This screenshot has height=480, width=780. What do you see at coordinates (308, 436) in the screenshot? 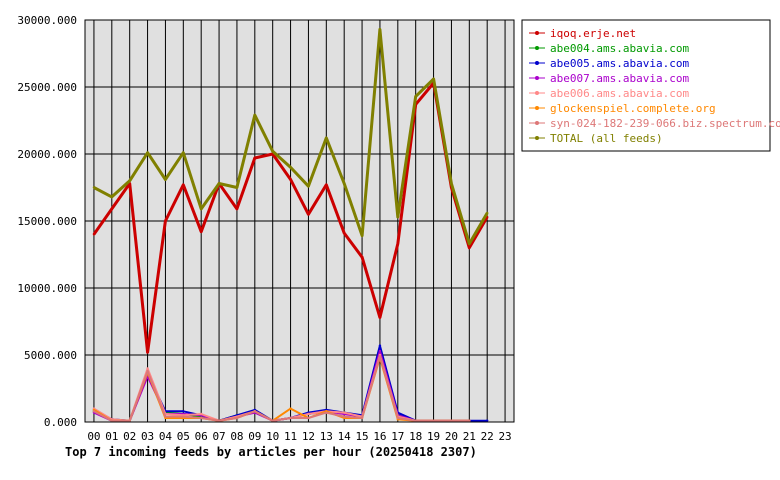
I see `x-tick-label: 12` at bounding box center [308, 436].